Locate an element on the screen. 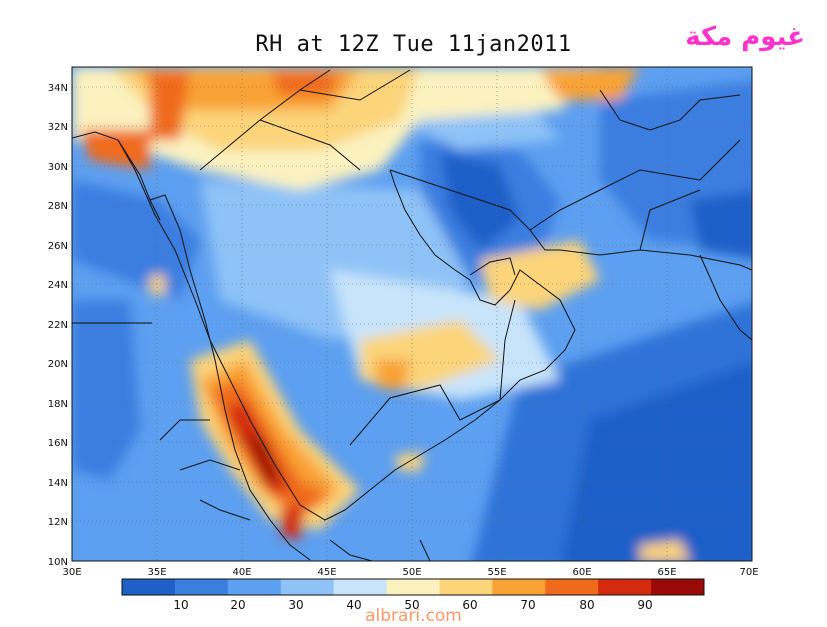 This screenshot has height=627, width=827. lat-tick: 22N is located at coordinates (58, 325).